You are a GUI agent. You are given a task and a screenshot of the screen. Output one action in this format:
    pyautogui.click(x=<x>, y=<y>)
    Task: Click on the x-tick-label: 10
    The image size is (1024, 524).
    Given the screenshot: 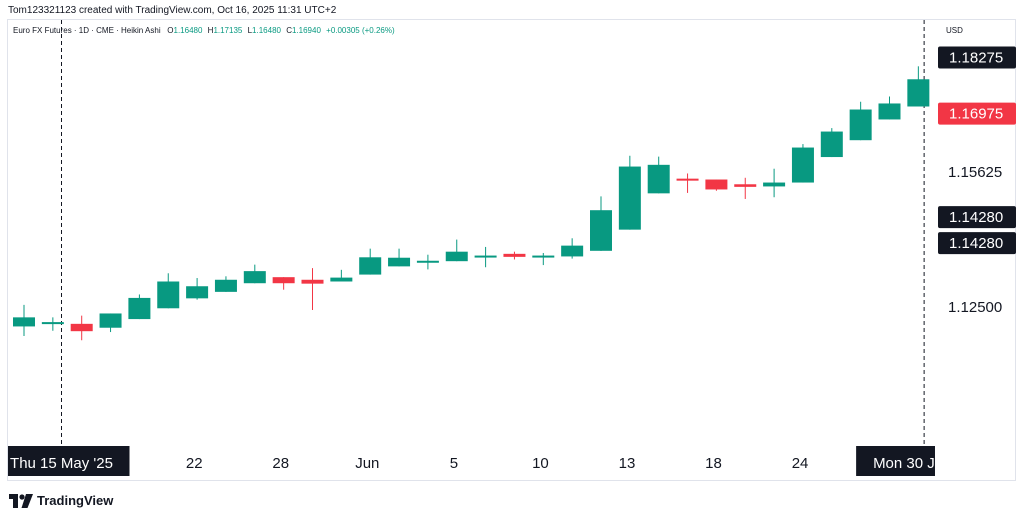 What is the action you would take?
    pyautogui.click(x=540, y=463)
    